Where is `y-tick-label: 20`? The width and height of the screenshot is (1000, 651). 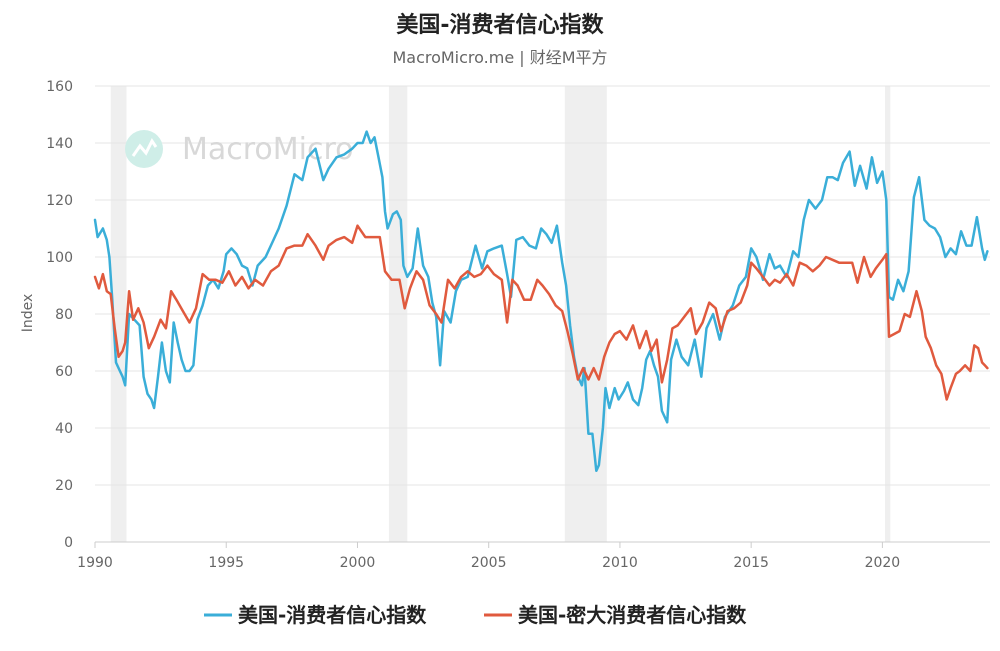 y-tick-label: 20 is located at coordinates (64, 486).